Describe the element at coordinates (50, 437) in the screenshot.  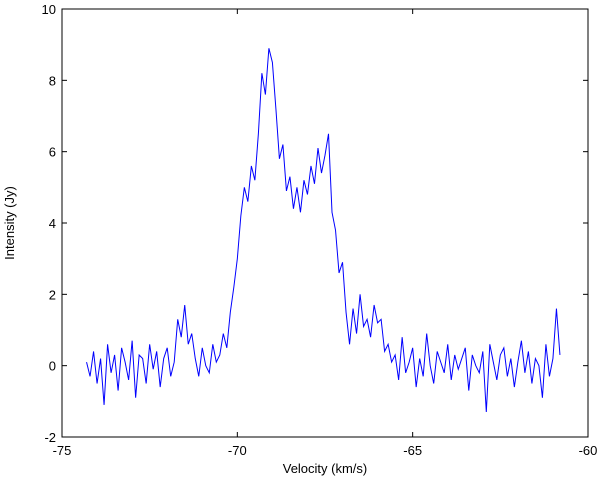
I see `y-tick-label: -2` at that location.